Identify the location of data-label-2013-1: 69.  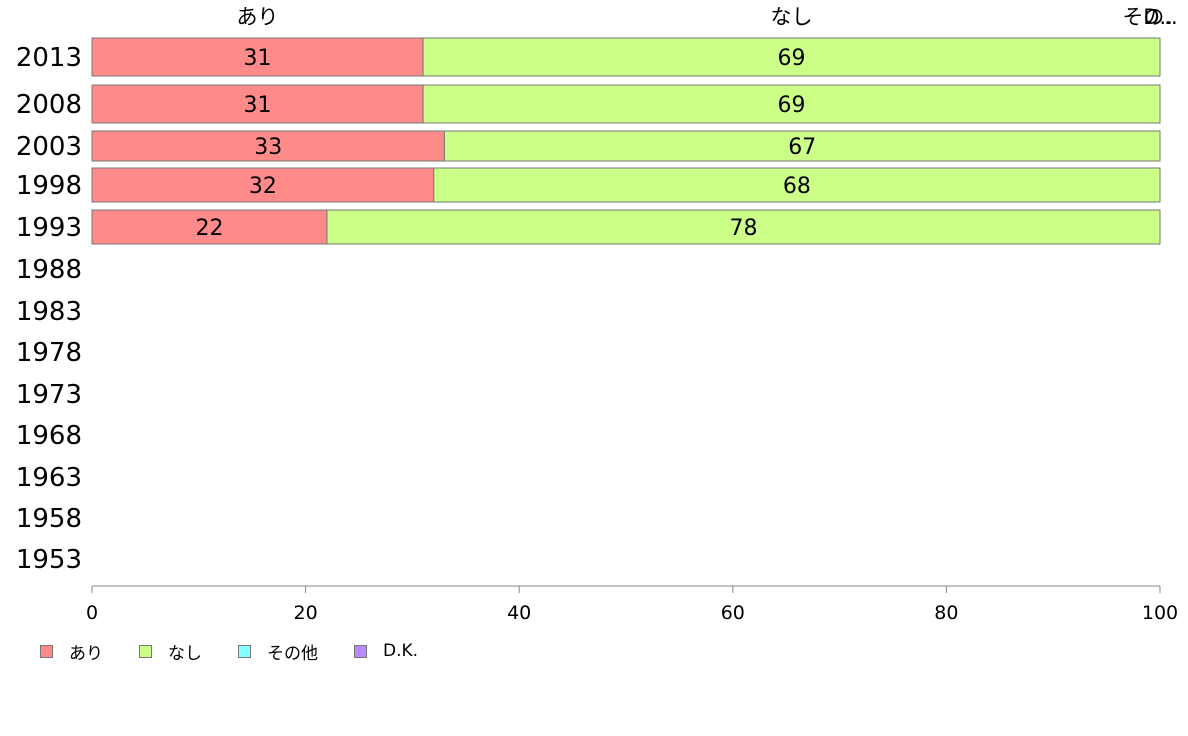
(792, 58).